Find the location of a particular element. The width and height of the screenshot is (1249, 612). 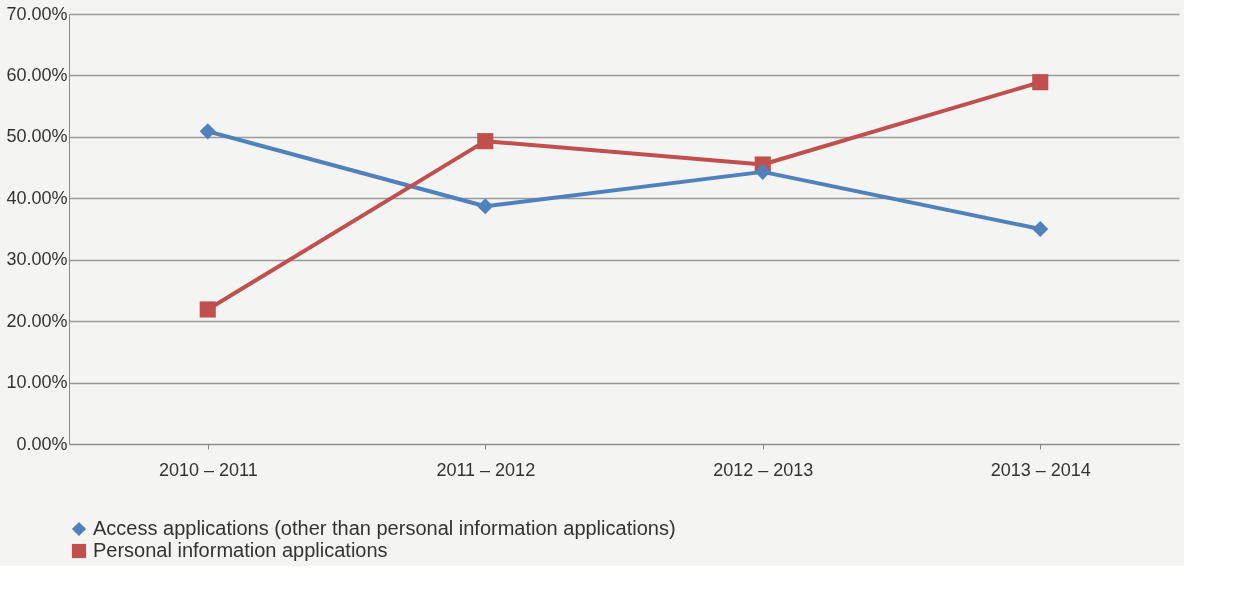

y-tick-label: 40.00% is located at coordinates (37, 197).